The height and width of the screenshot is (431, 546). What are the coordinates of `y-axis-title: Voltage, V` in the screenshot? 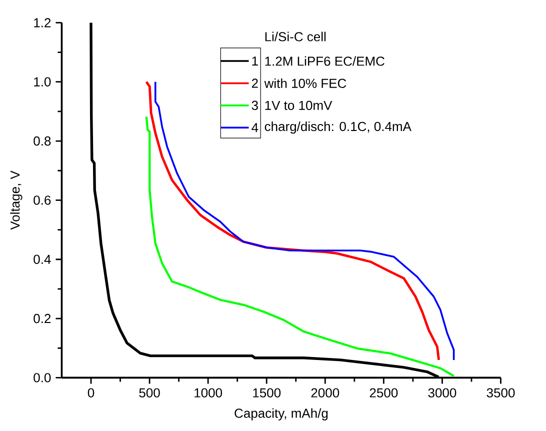 It's located at (16, 200).